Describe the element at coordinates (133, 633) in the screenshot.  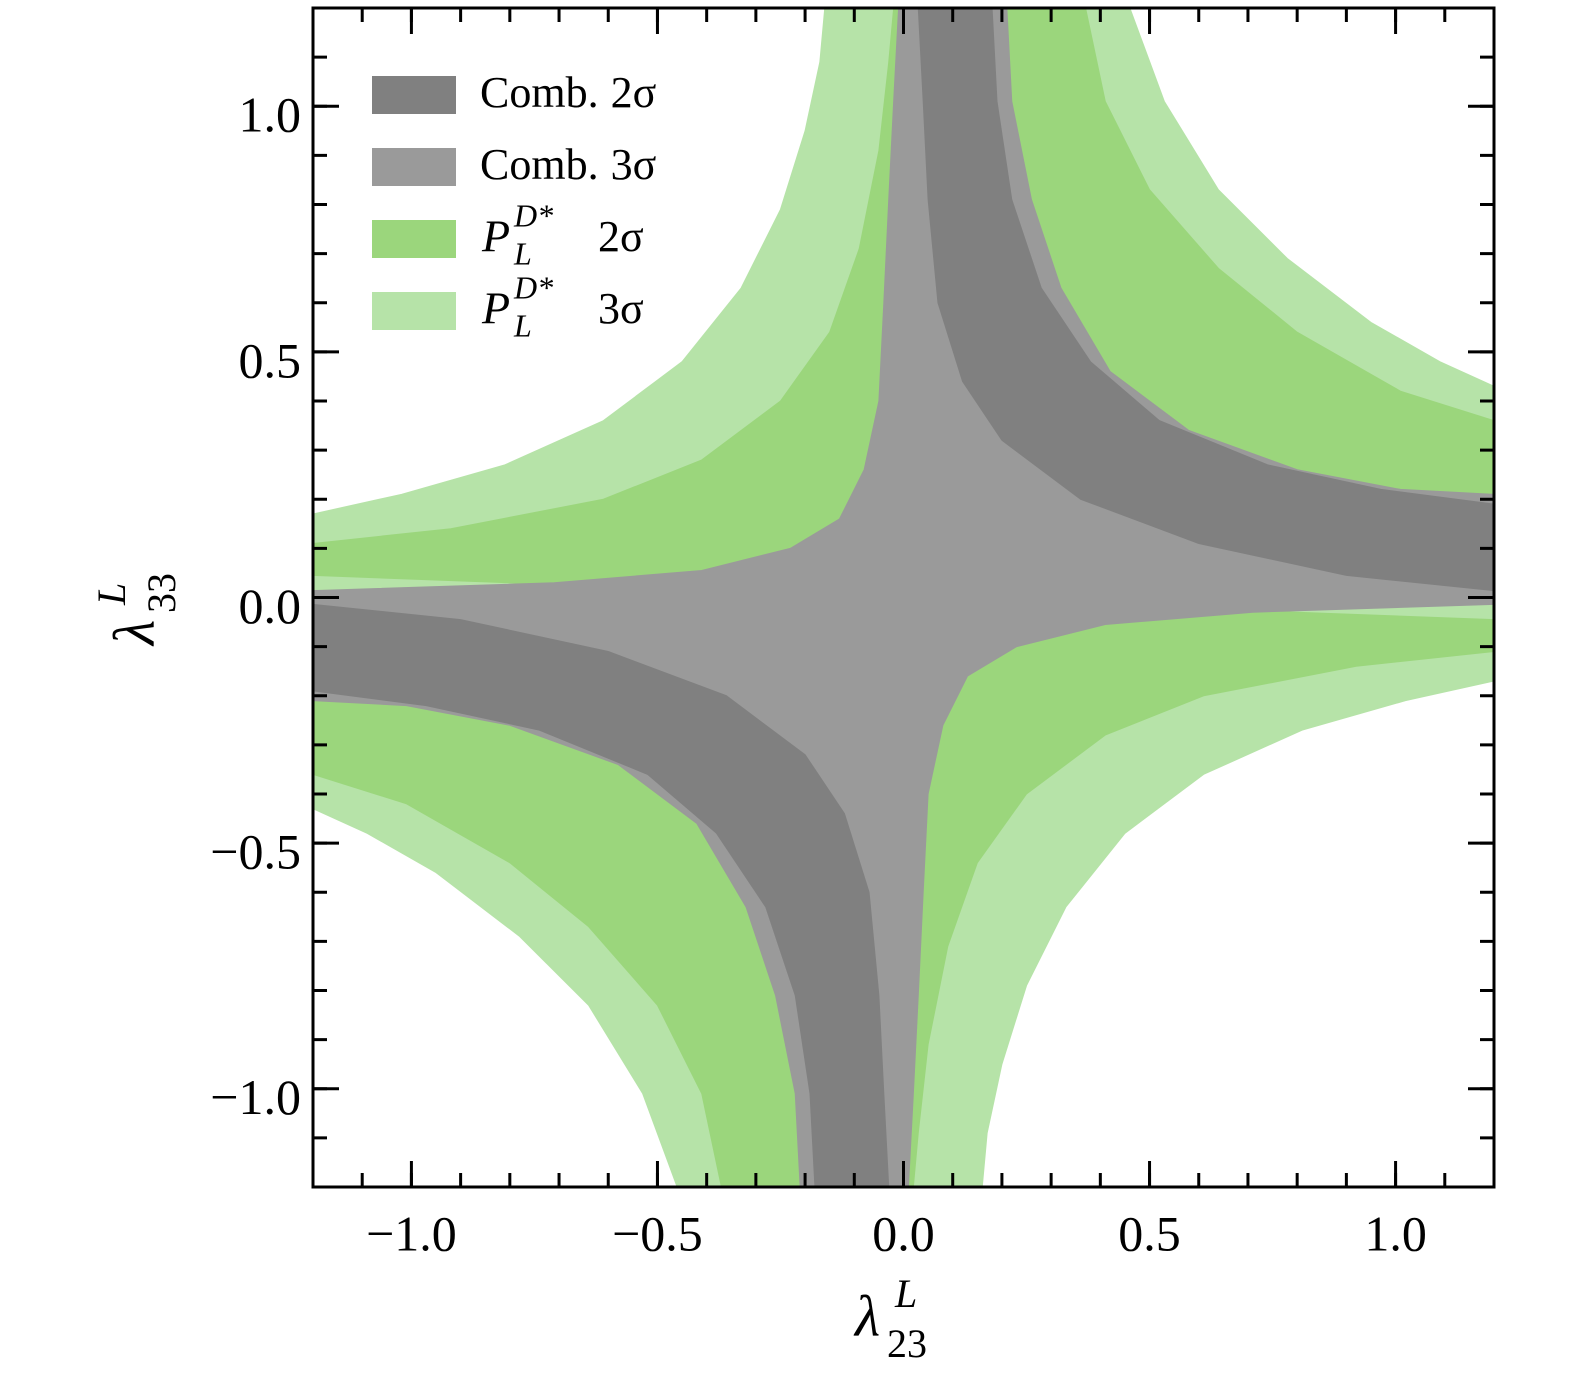
I see `y-axis-symbol: λ` at that location.